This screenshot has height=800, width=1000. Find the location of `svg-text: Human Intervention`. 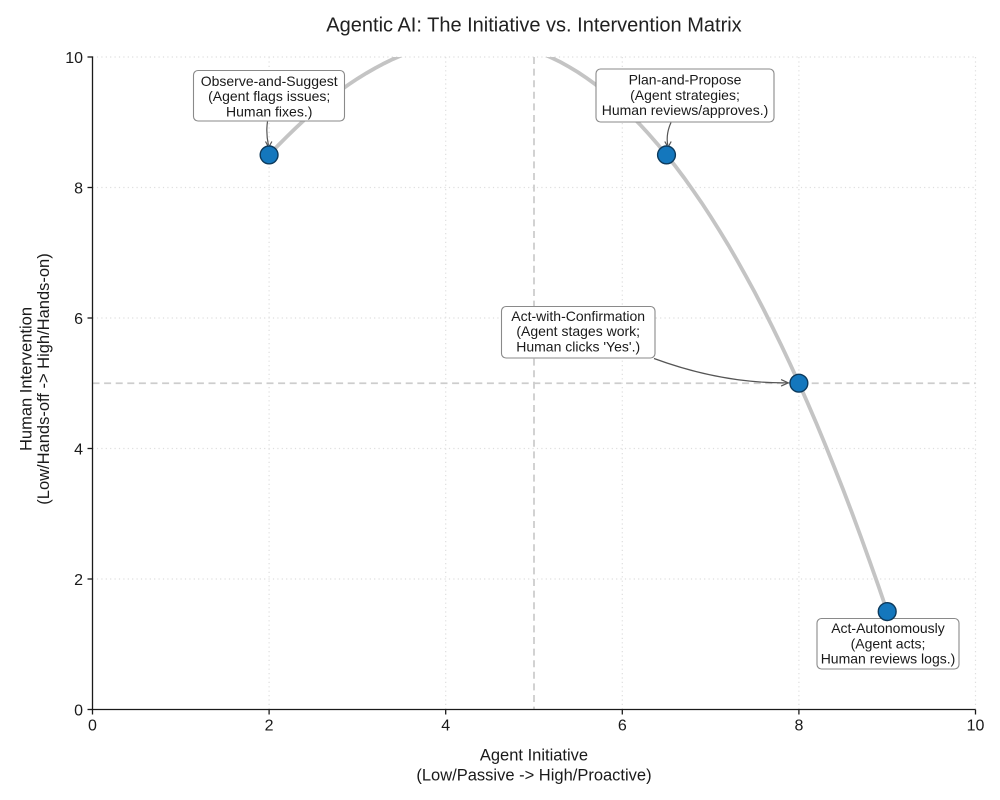

svg-text: Human Intervention is located at coordinates (27, 379).